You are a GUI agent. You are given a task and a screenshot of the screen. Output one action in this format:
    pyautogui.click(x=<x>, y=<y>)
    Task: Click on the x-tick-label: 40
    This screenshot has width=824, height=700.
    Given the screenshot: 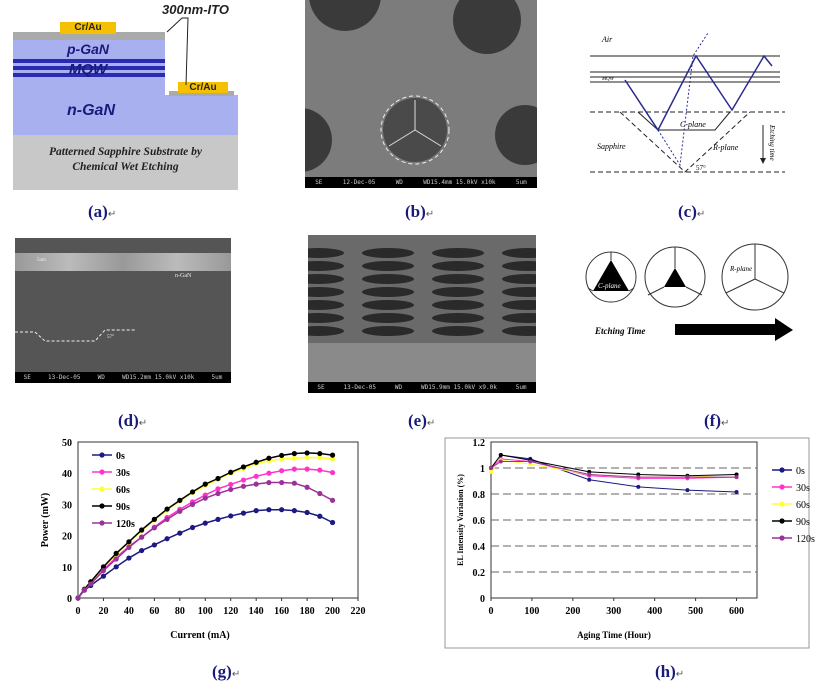 What is the action you would take?
    pyautogui.click(x=129, y=611)
    